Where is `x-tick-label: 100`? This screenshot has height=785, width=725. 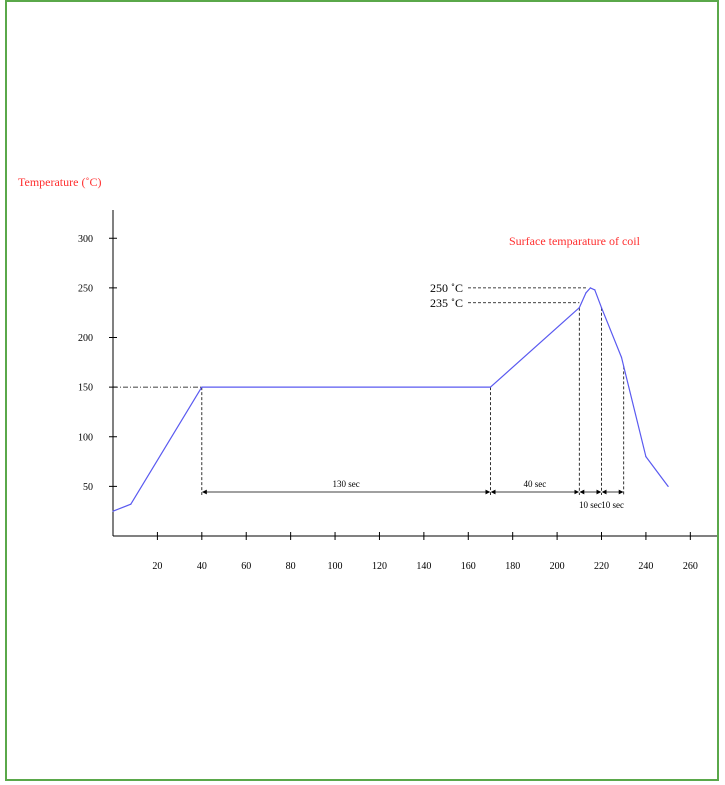 x-tick-label: 100 is located at coordinates (335, 566).